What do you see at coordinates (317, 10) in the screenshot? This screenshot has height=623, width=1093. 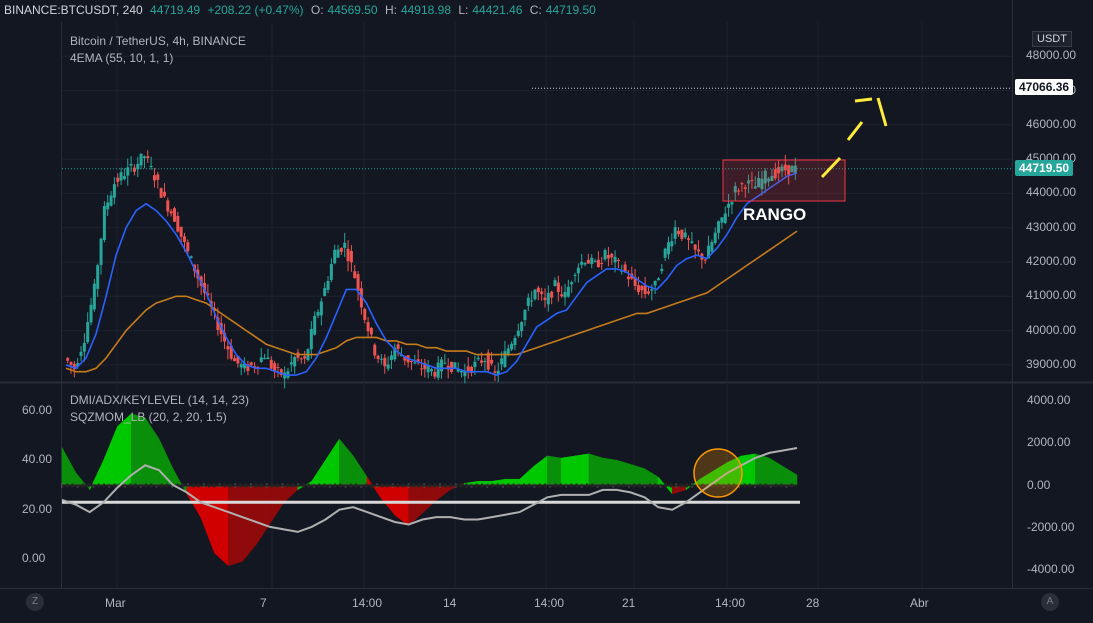 I see `open-label: O:` at bounding box center [317, 10].